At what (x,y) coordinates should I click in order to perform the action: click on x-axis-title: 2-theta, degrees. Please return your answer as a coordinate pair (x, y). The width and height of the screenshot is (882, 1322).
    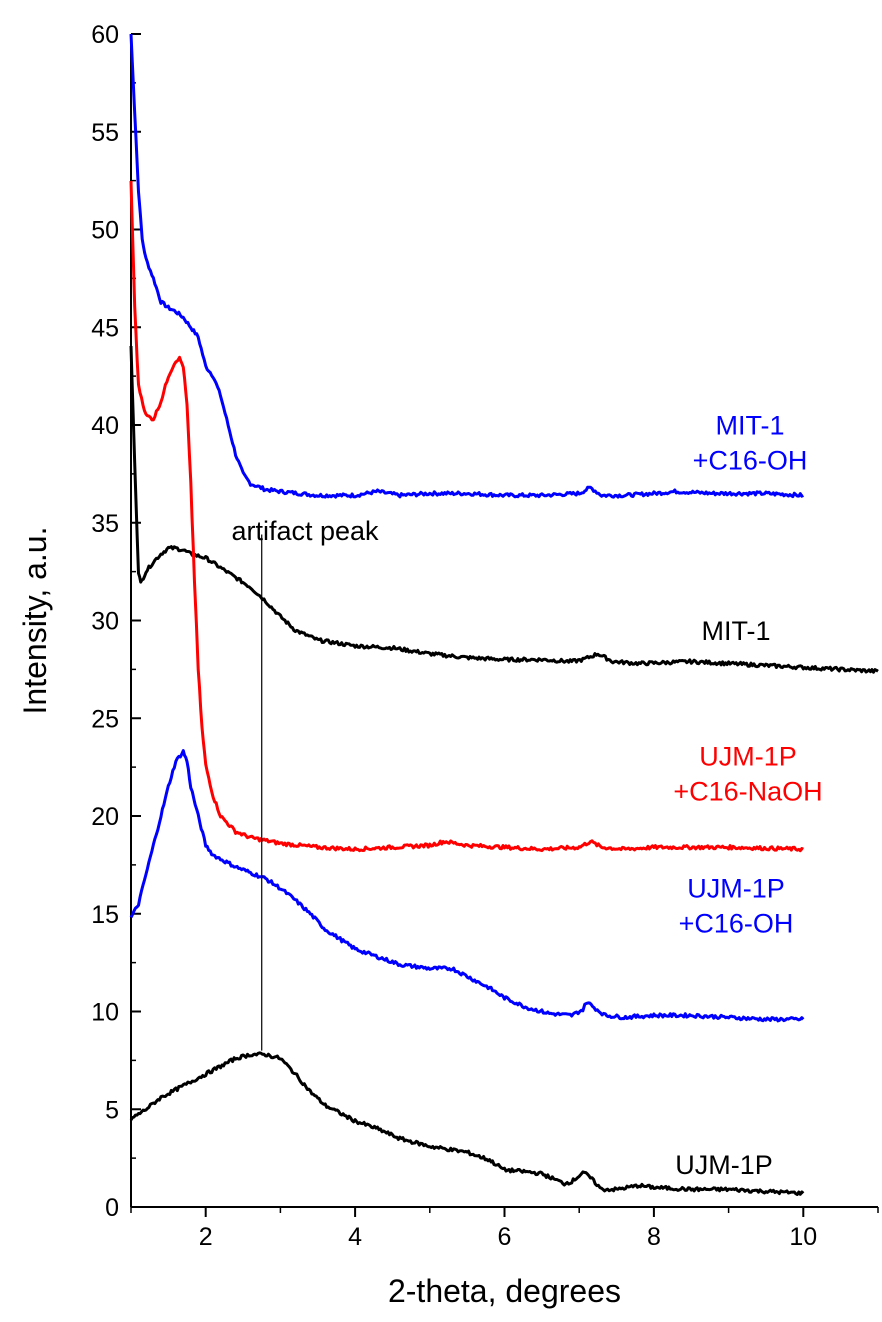
    Looking at the image, I should click on (504, 1291).